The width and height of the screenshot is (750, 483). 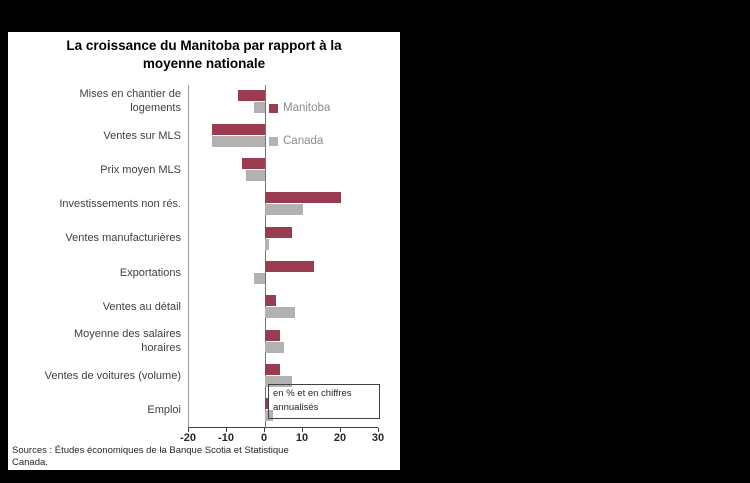 I want to click on annotation-line2: annualisés, so click(x=296, y=408).